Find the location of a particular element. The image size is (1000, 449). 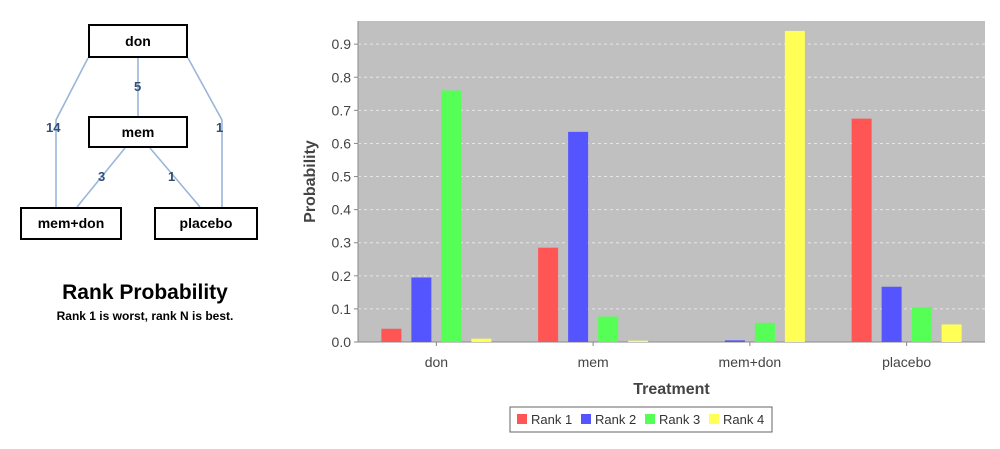

legend-box is located at coordinates (641, 419).